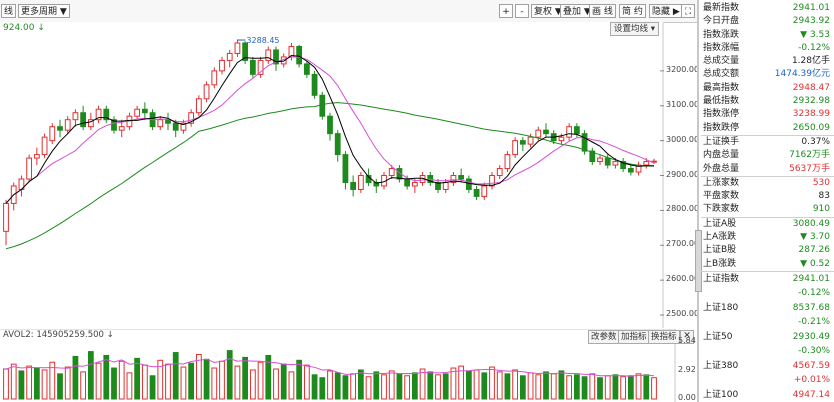 The width and height of the screenshot is (834, 402). What do you see at coordinates (634, 29) in the screenshot?
I see `set-ma-button: 设置均线 ▾` at bounding box center [634, 29].